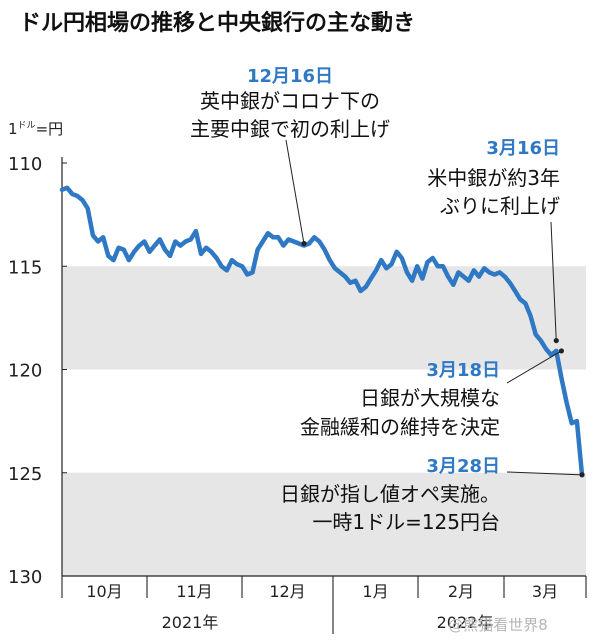 This screenshot has width=594, height=640. I want to click on x-tick-labels: 10月 11月 12月 1月 2月 3月 2021年 2022年, so click(322, 607).